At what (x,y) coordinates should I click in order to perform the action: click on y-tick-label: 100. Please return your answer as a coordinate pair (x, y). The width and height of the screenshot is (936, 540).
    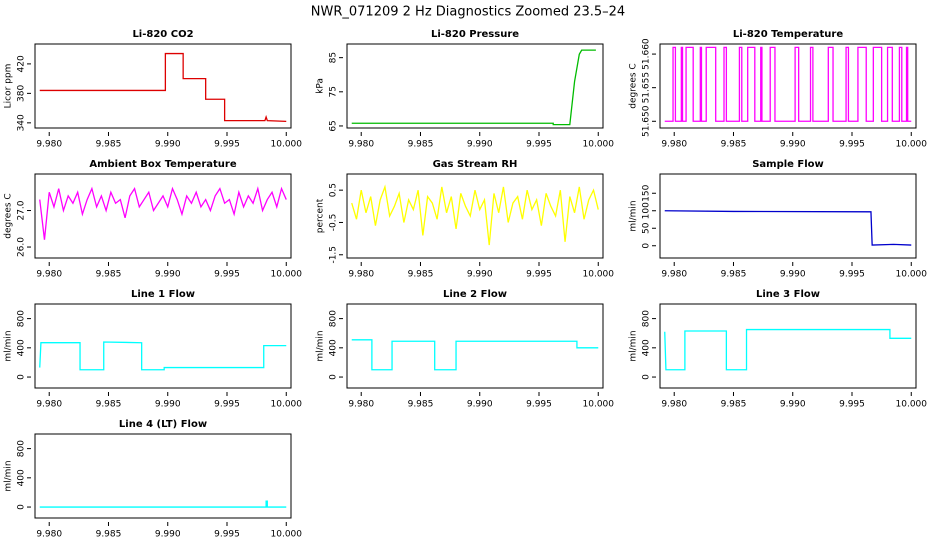
    Looking at the image, I should click on (647, 210).